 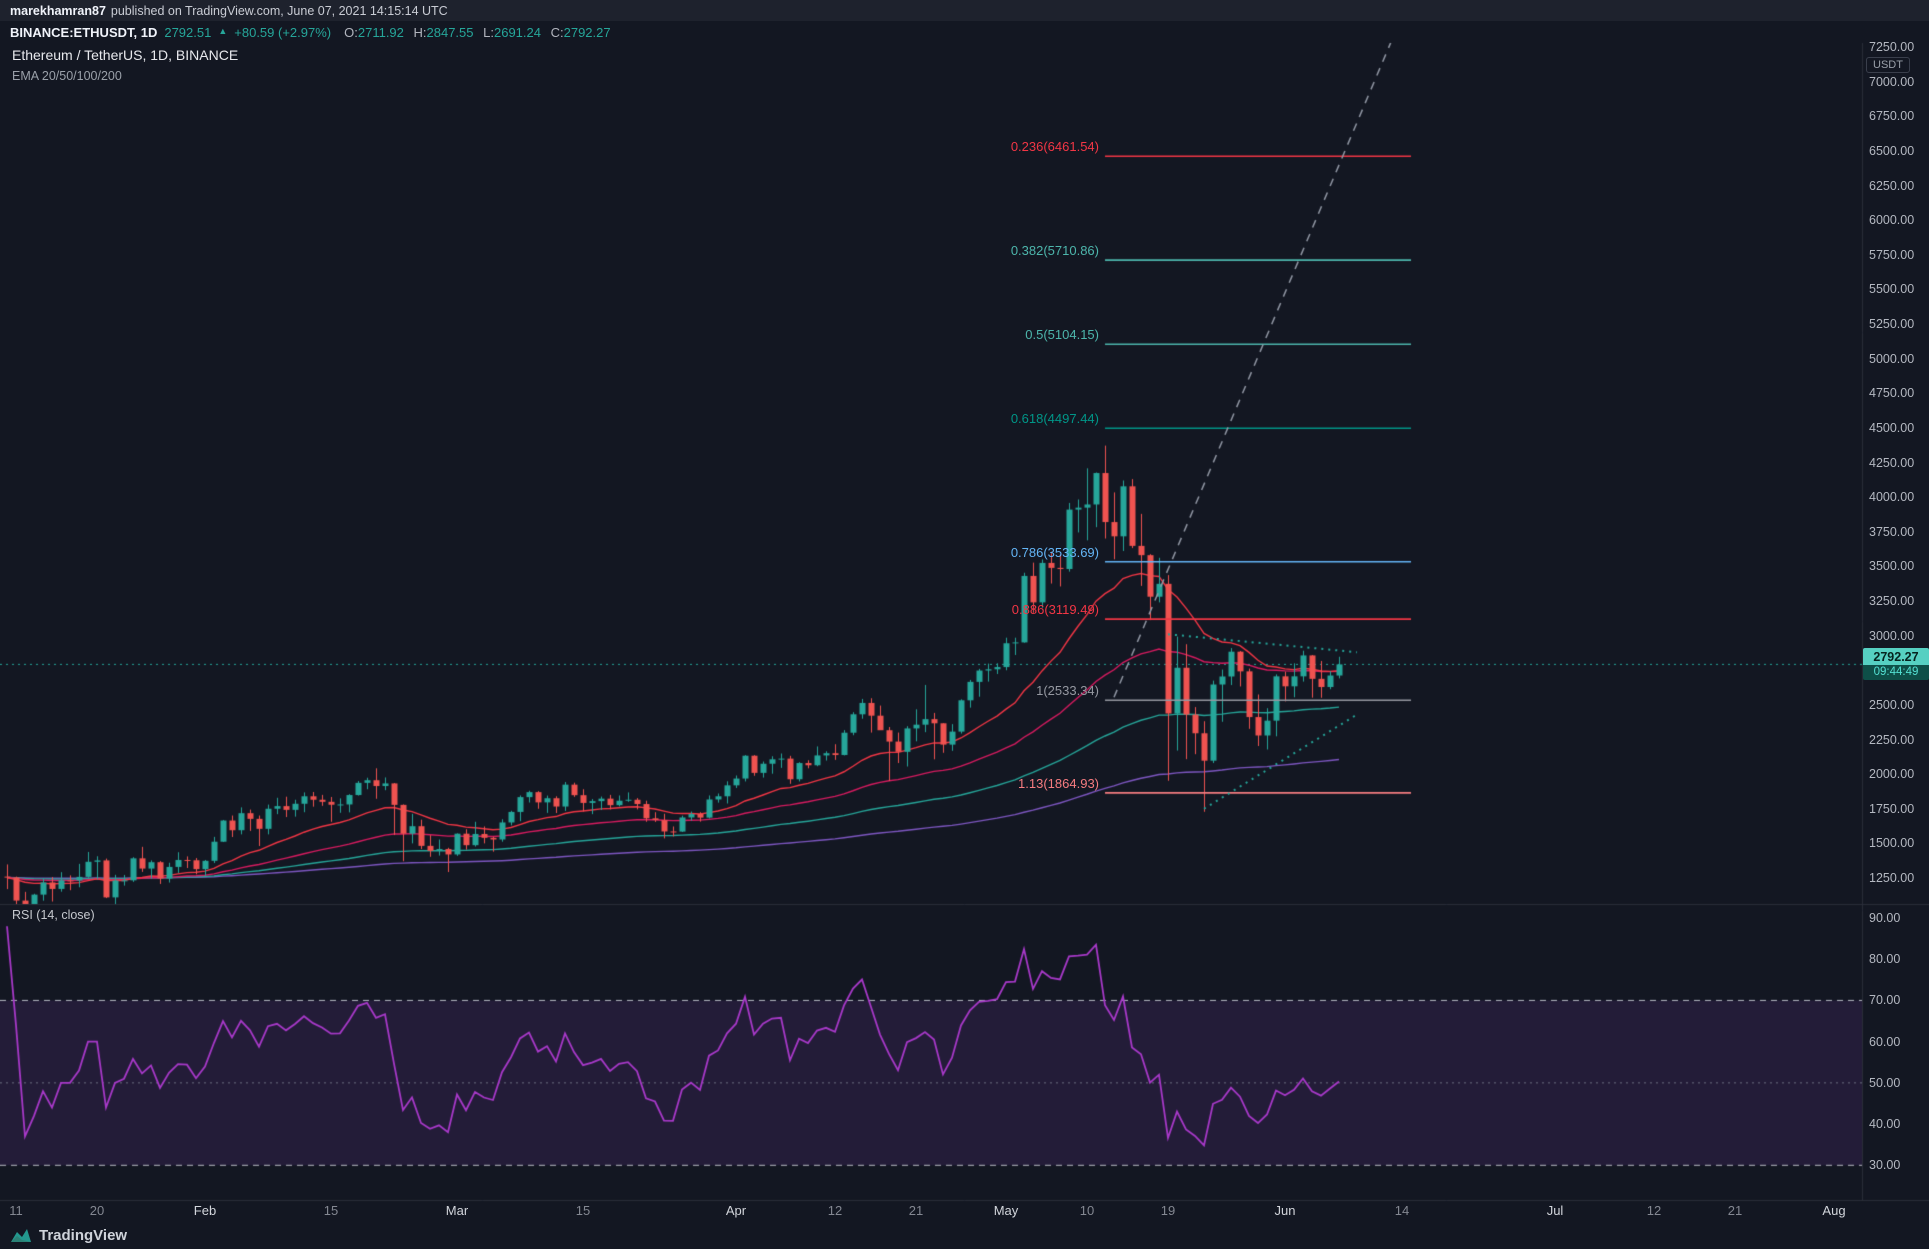 What do you see at coordinates (557, 32) in the screenshot?
I see `close-label: C:` at bounding box center [557, 32].